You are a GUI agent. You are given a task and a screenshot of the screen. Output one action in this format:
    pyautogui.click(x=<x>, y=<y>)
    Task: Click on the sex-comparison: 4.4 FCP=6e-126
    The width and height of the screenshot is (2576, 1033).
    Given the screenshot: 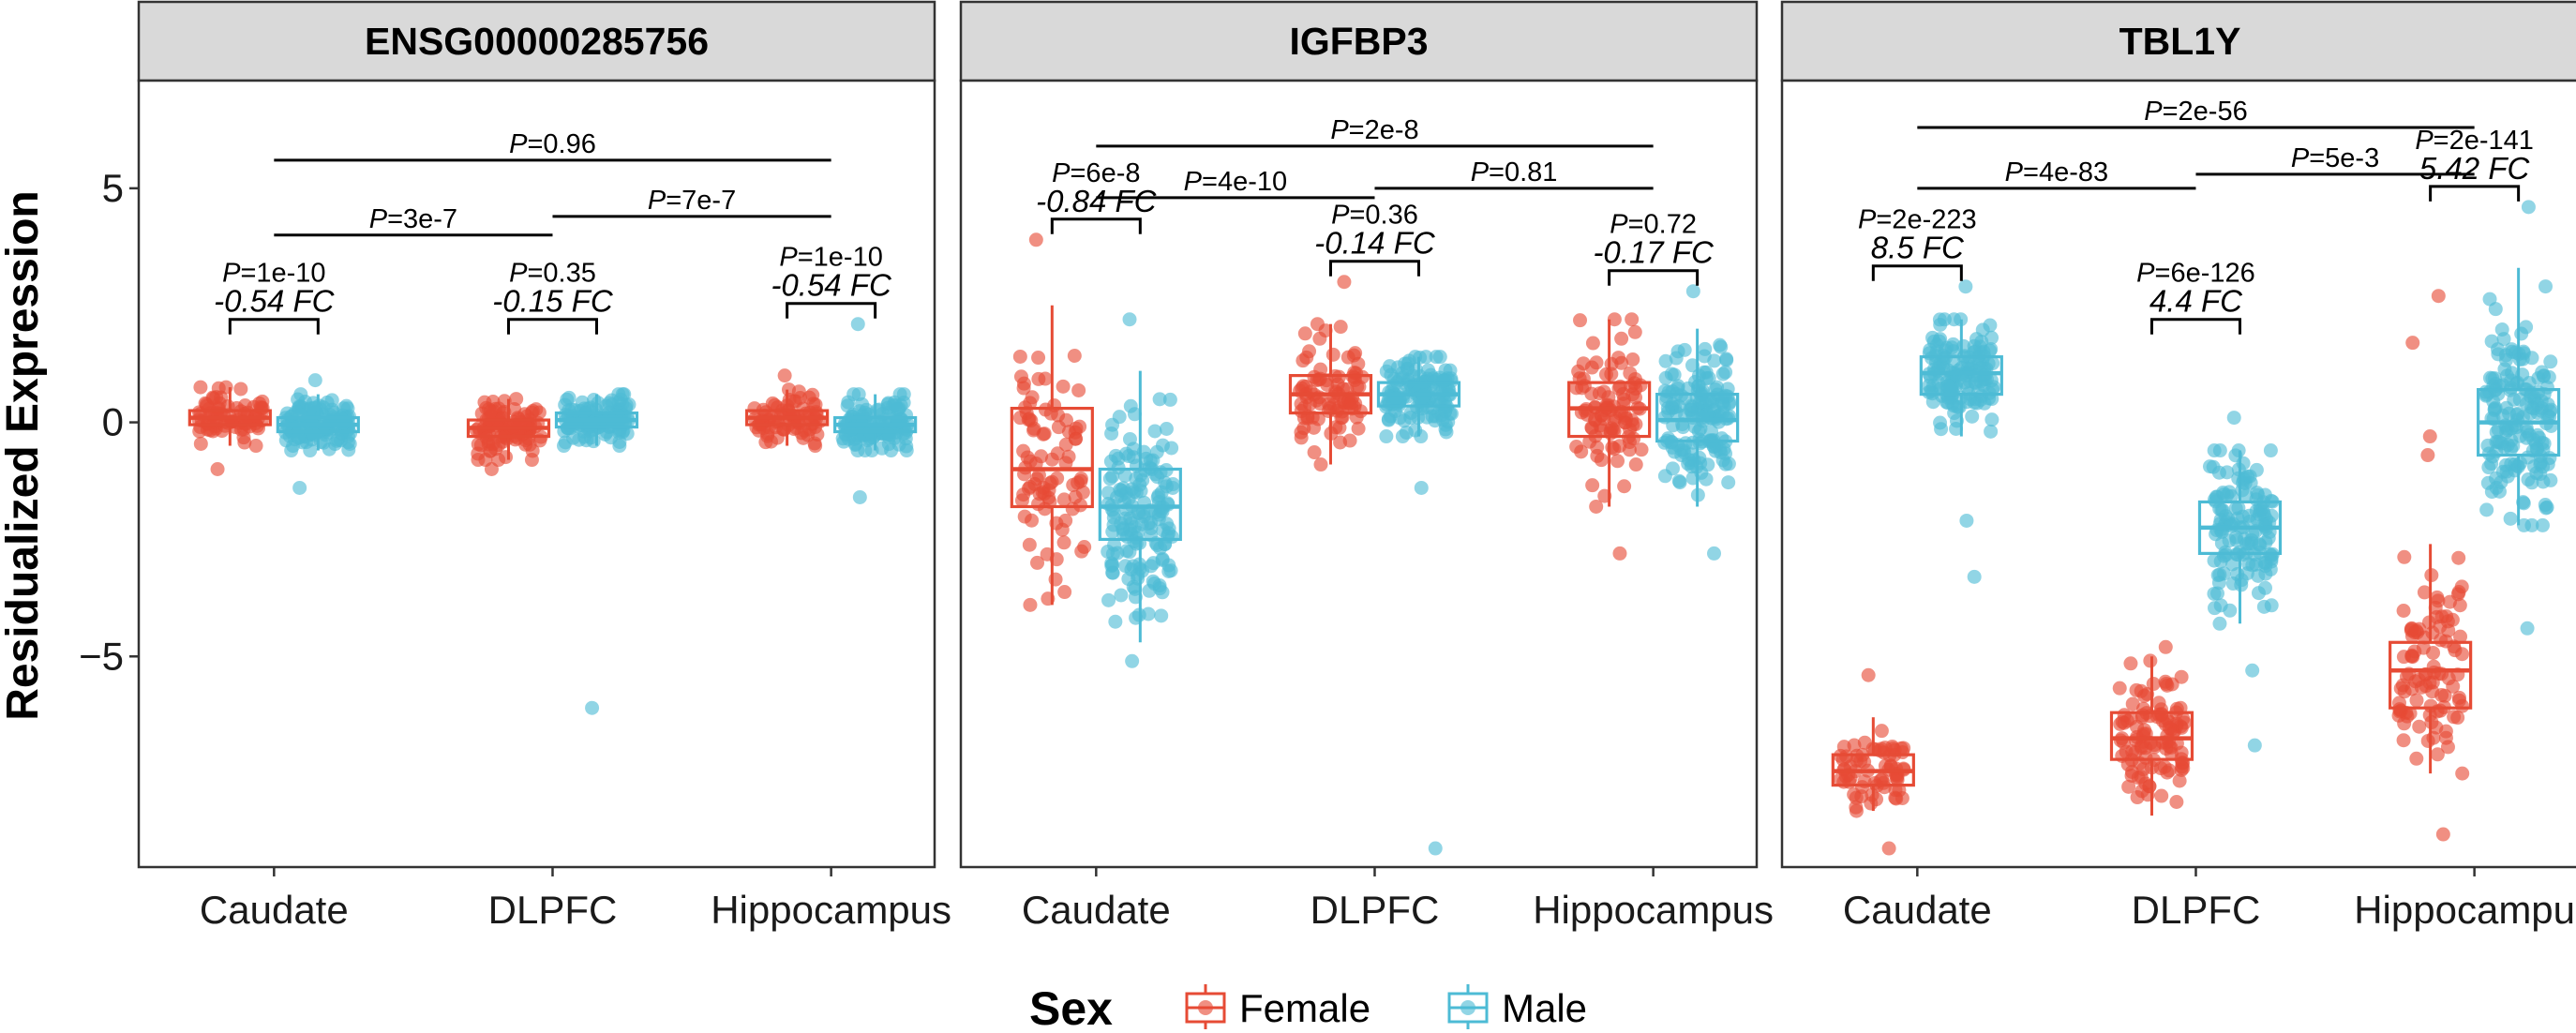 What is the action you would take?
    pyautogui.click(x=2195, y=297)
    